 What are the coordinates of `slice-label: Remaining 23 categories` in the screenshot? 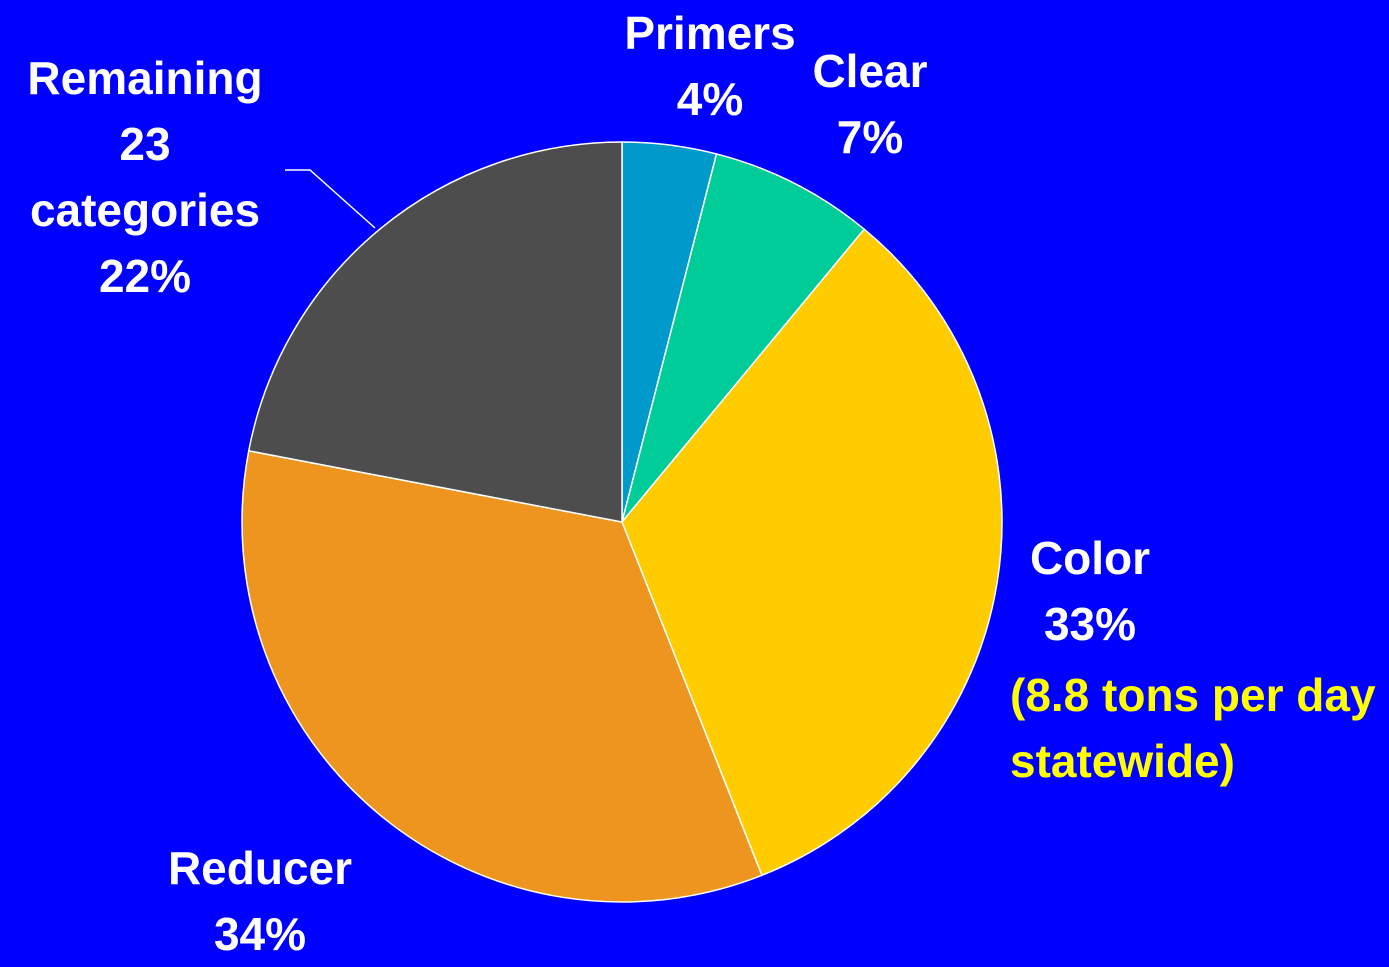 It's located at (145, 144).